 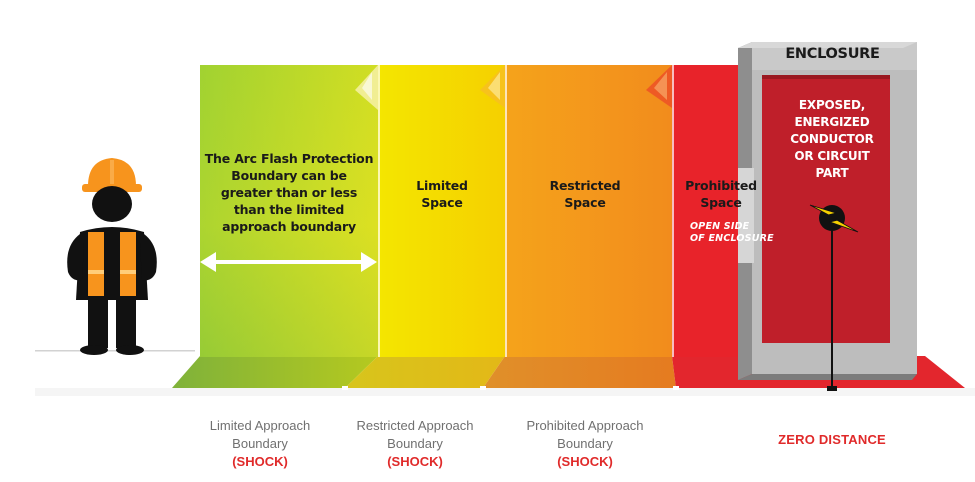 I want to click on lightning-hazard-icon, so click(x=834, y=218).